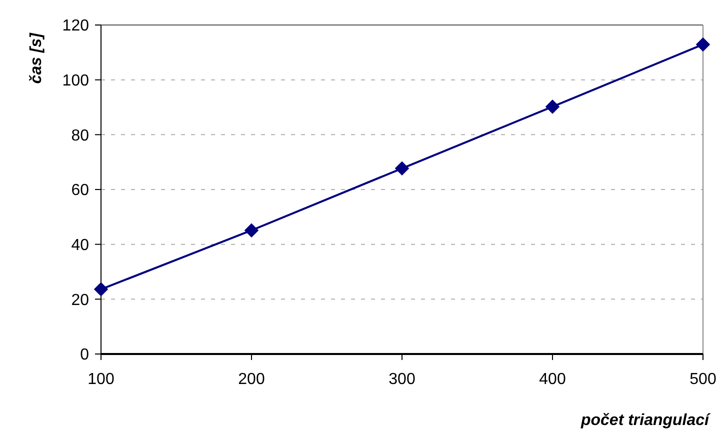  I want to click on x-tick-label: 400, so click(552, 379).